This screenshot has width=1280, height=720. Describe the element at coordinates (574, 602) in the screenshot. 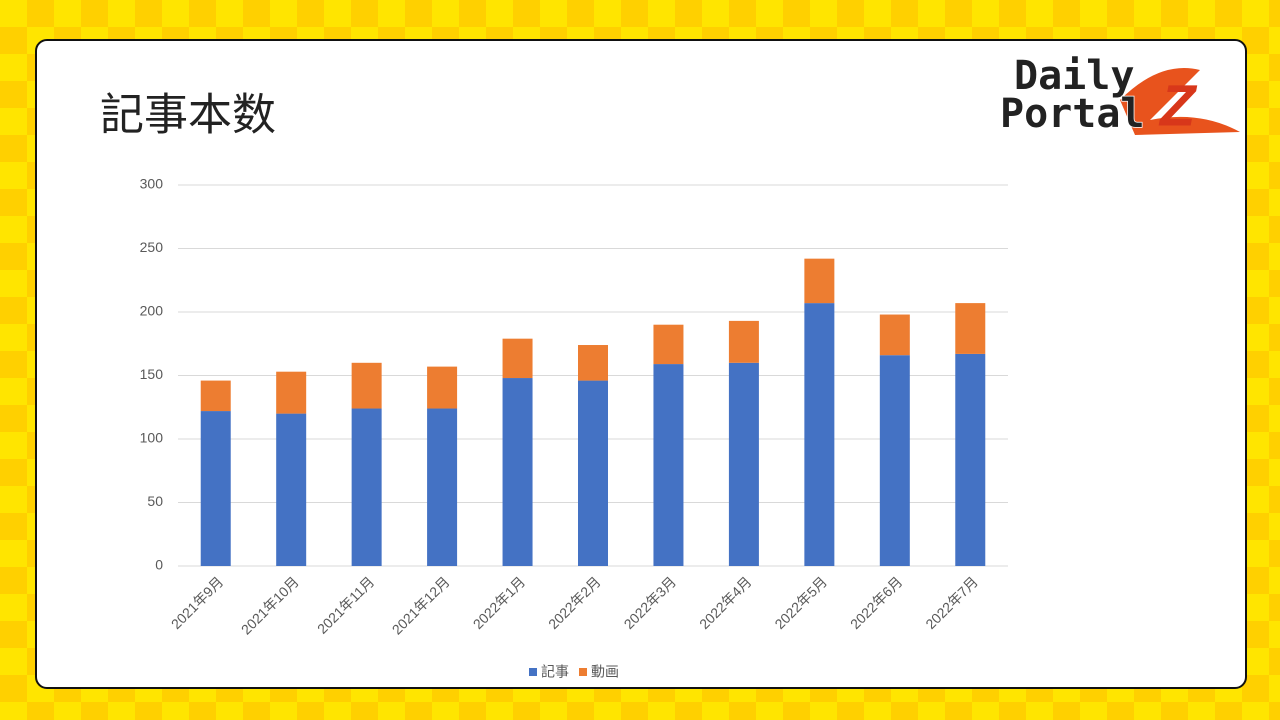

I see `x-tick-label: 2022年2月` at that location.